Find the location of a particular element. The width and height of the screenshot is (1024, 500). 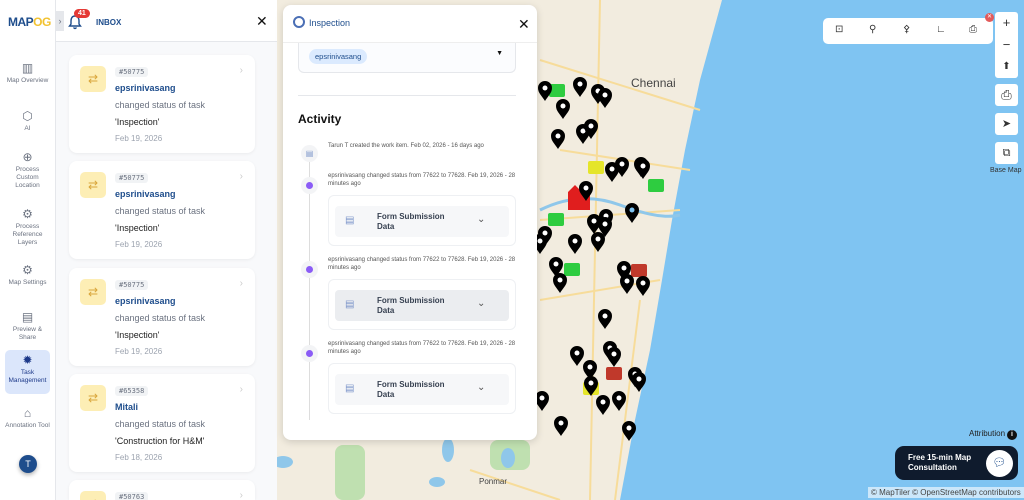

info-icon: i is located at coordinates (1012, 435).